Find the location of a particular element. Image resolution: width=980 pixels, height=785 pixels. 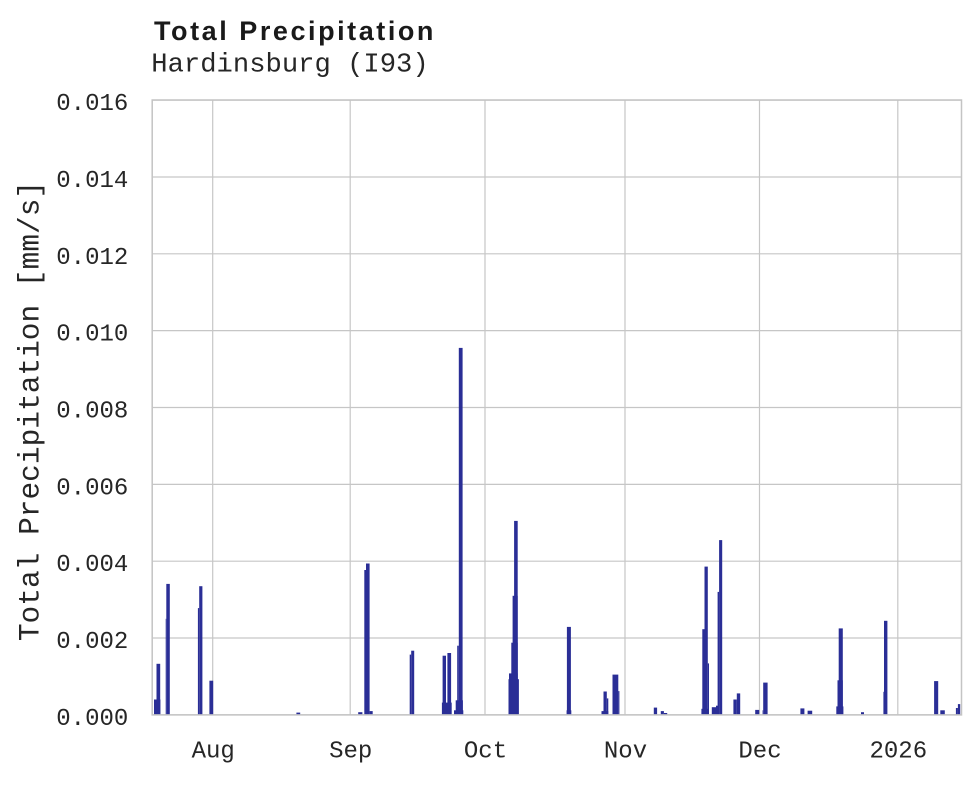

svg-text: 0.008 is located at coordinates (92, 412).